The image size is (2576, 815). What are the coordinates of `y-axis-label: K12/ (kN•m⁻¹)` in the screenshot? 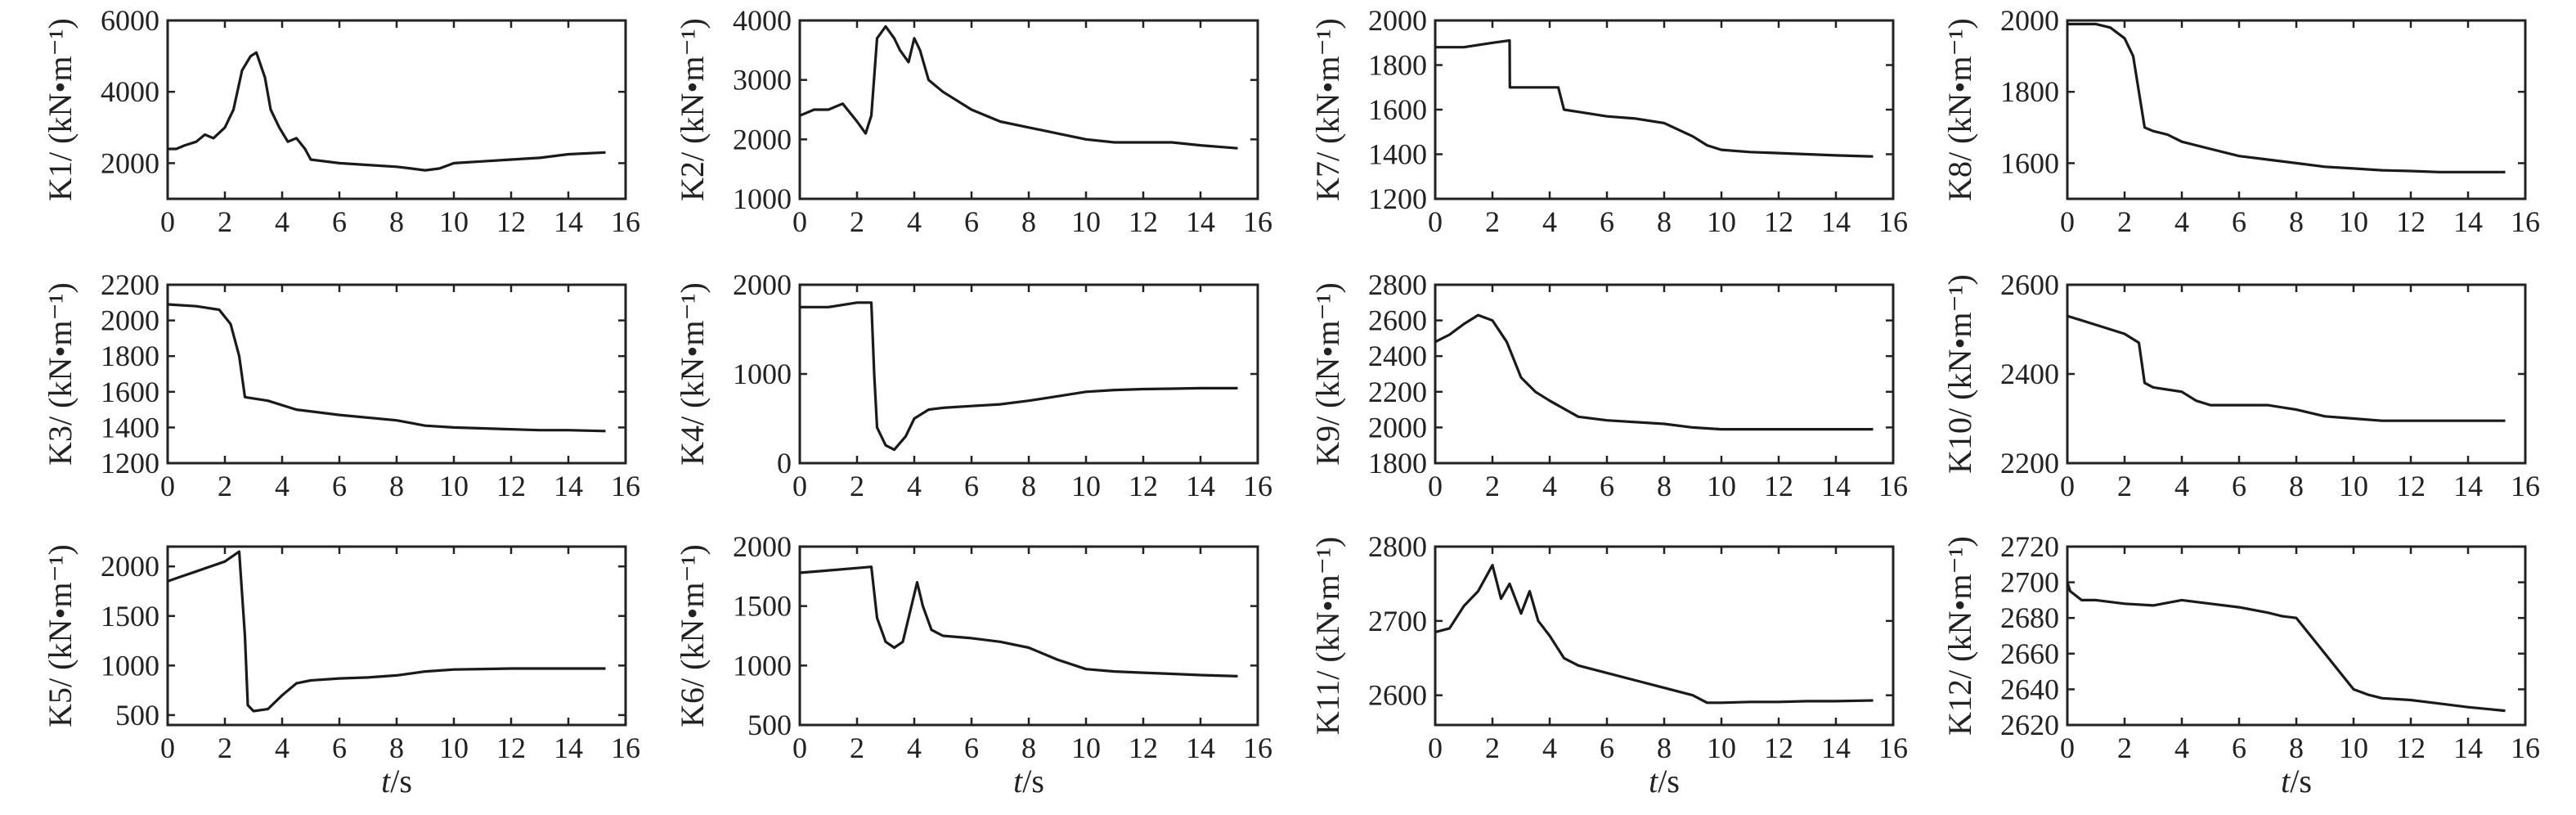 It's located at (1960, 636).